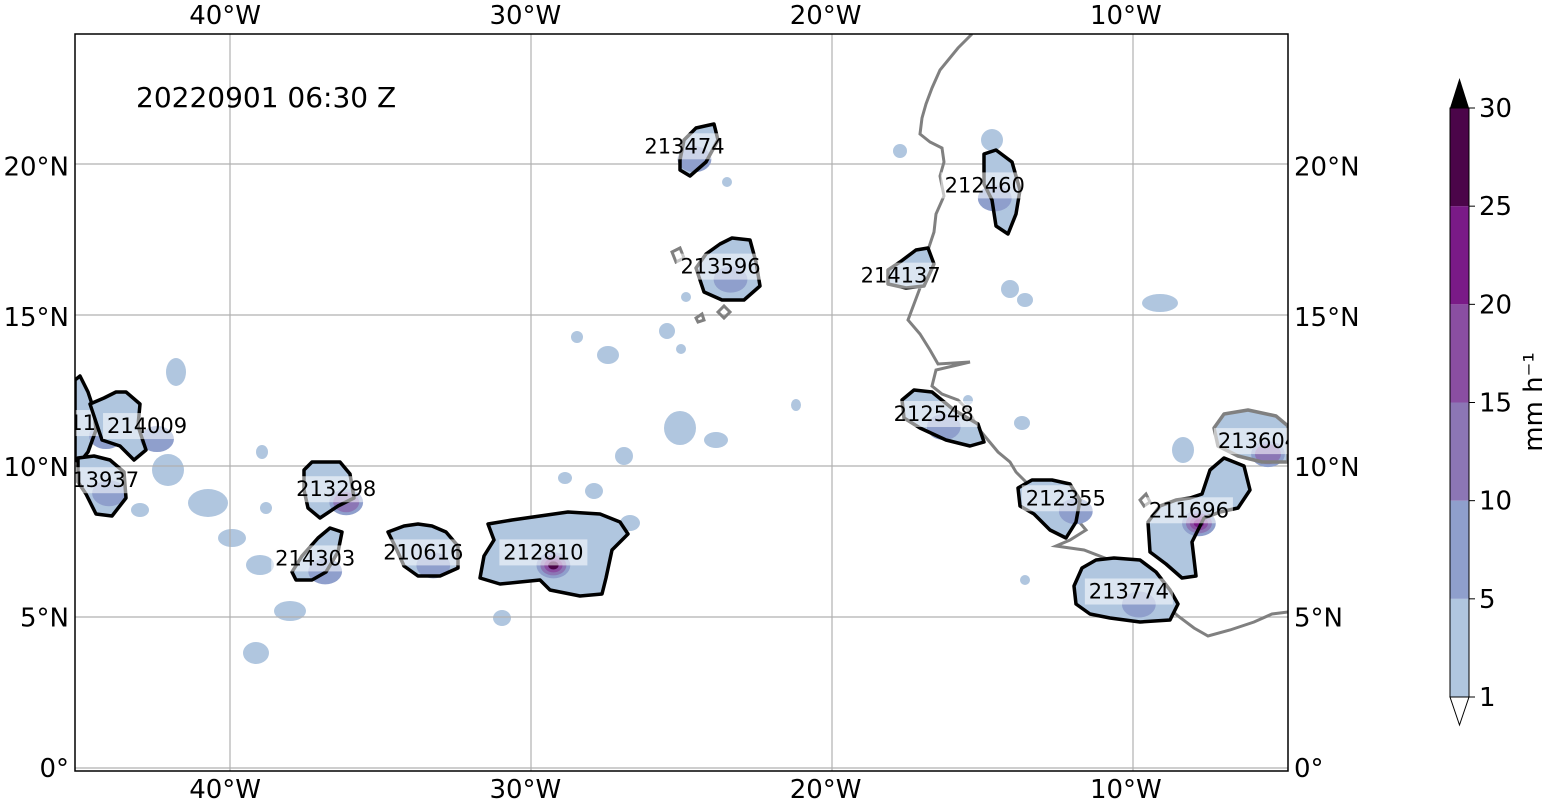  I want to click on storm-210616: 210616, so click(423, 550).